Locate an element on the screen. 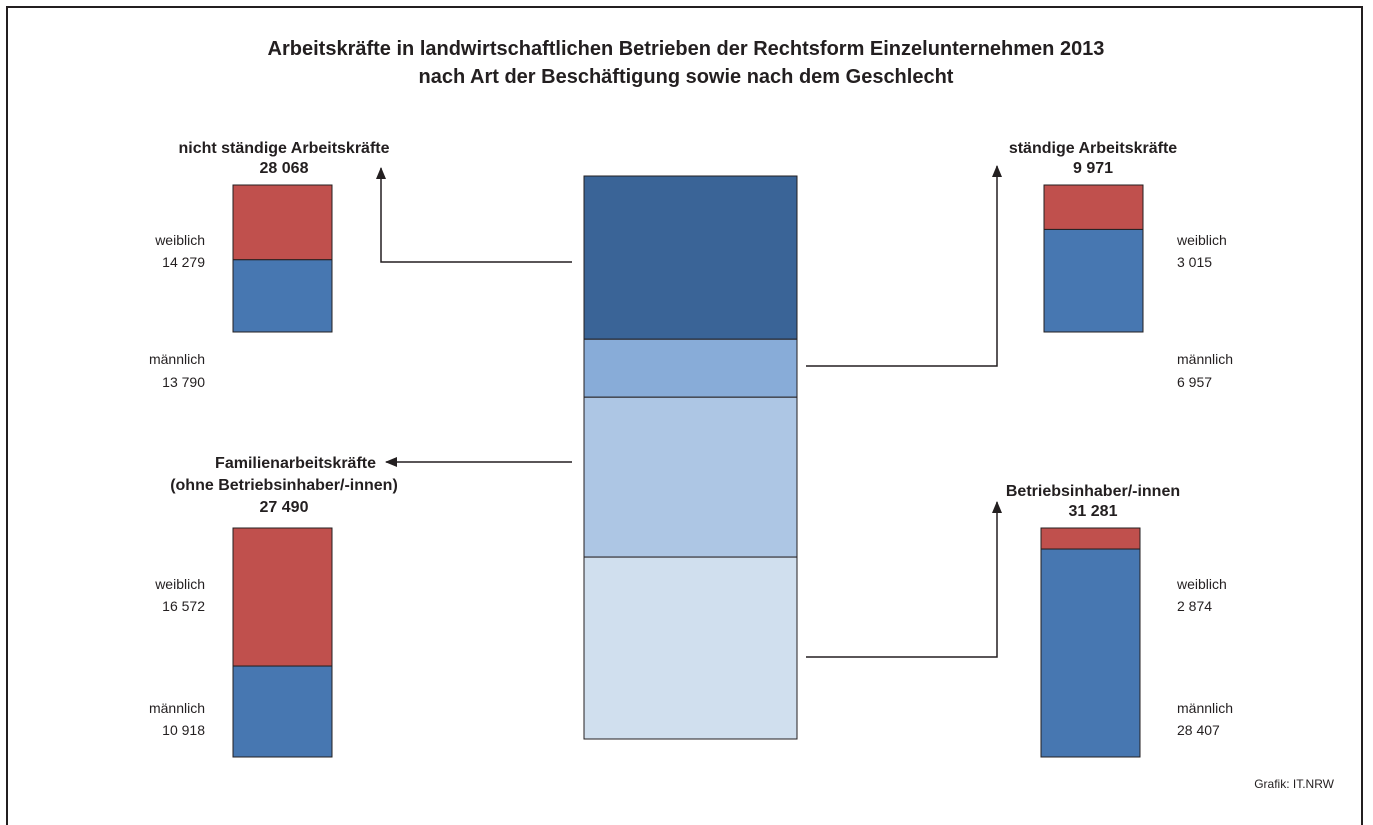  bar-staendig-weiblich is located at coordinates (1093, 207).